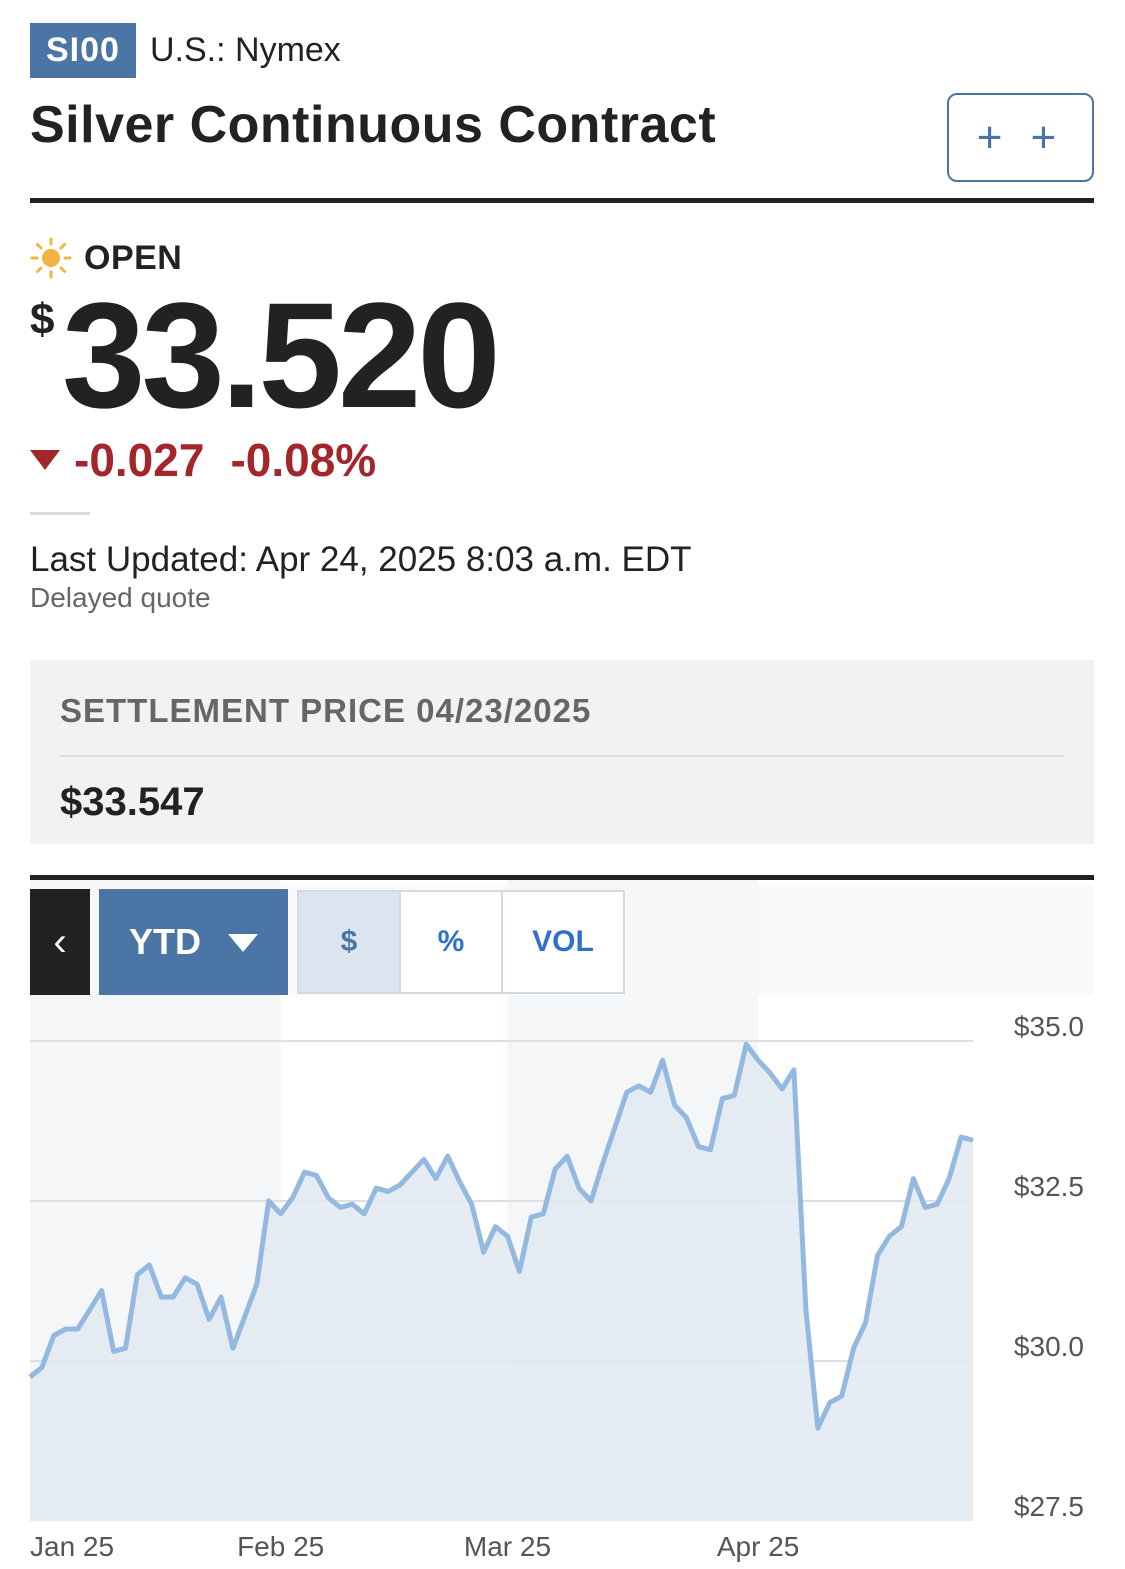 The height and width of the screenshot is (1569, 1125). I want to click on last-price: 33.520, so click(281, 355).